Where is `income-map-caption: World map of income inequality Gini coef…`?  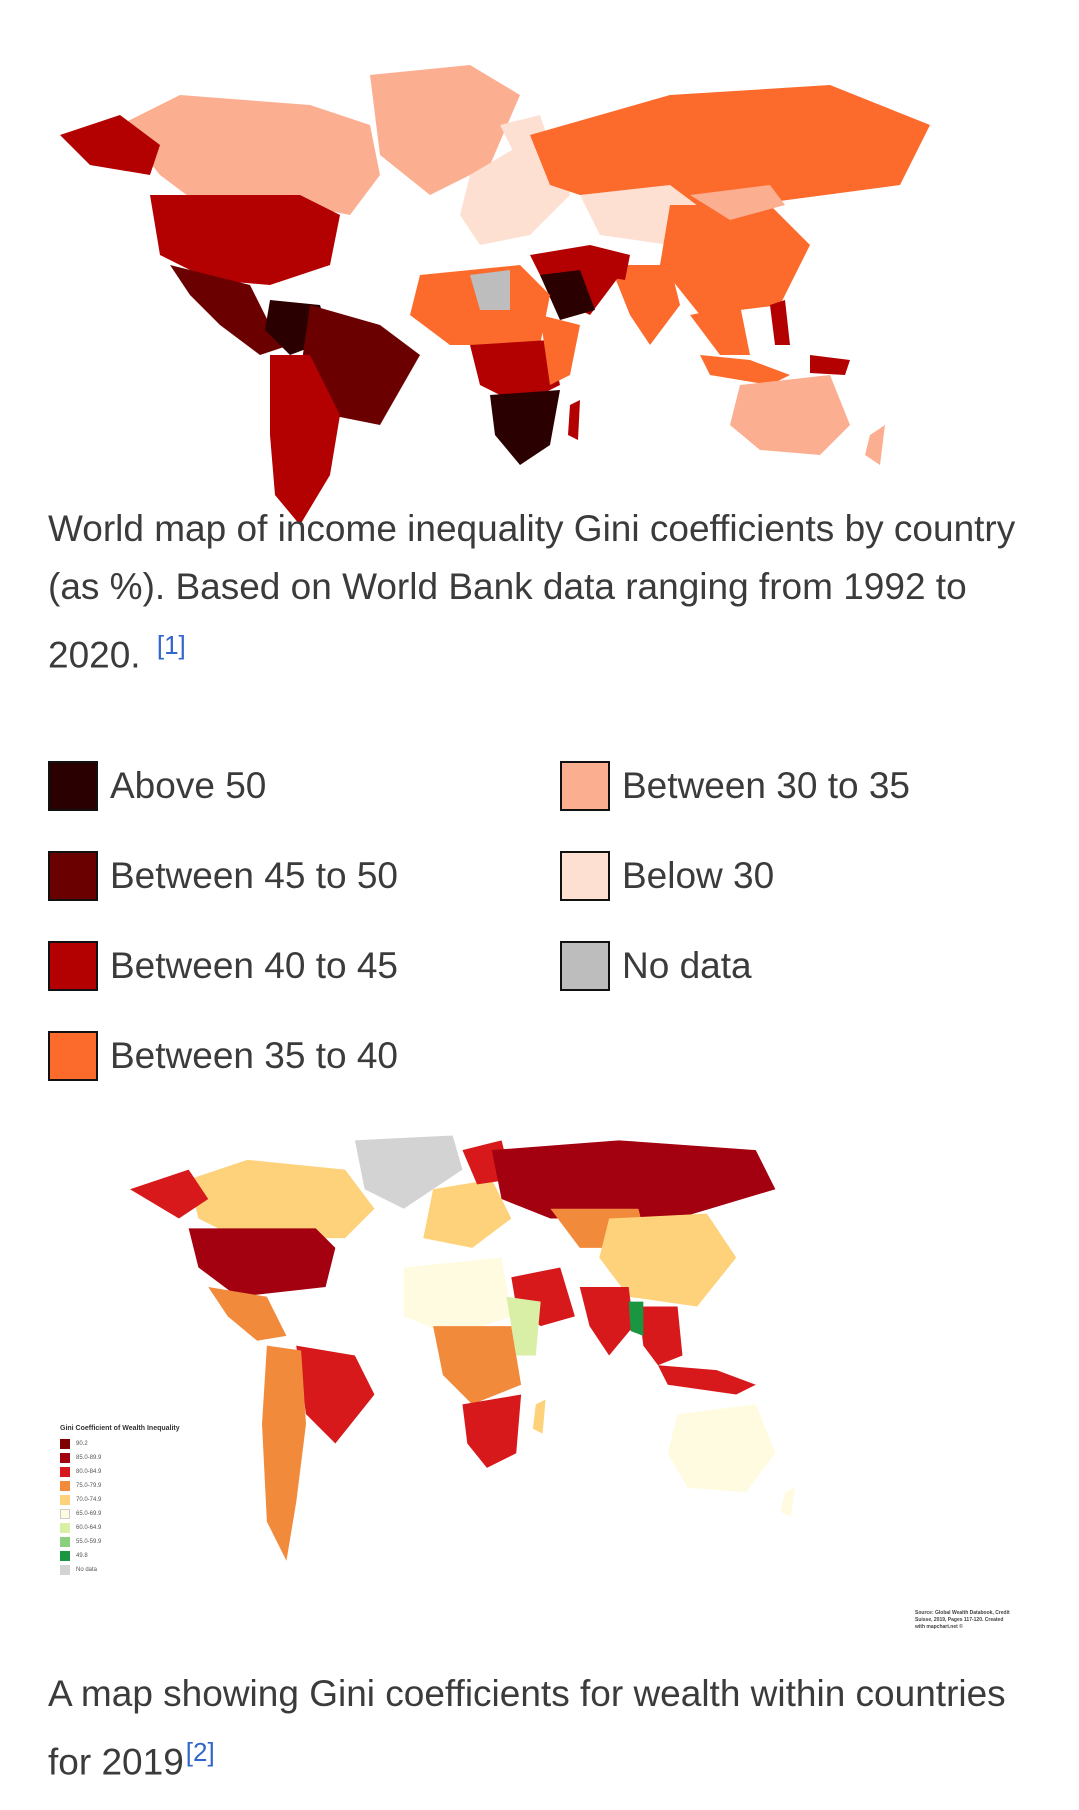
income-map-caption: World map of income inequality Gini coef… is located at coordinates (543, 592).